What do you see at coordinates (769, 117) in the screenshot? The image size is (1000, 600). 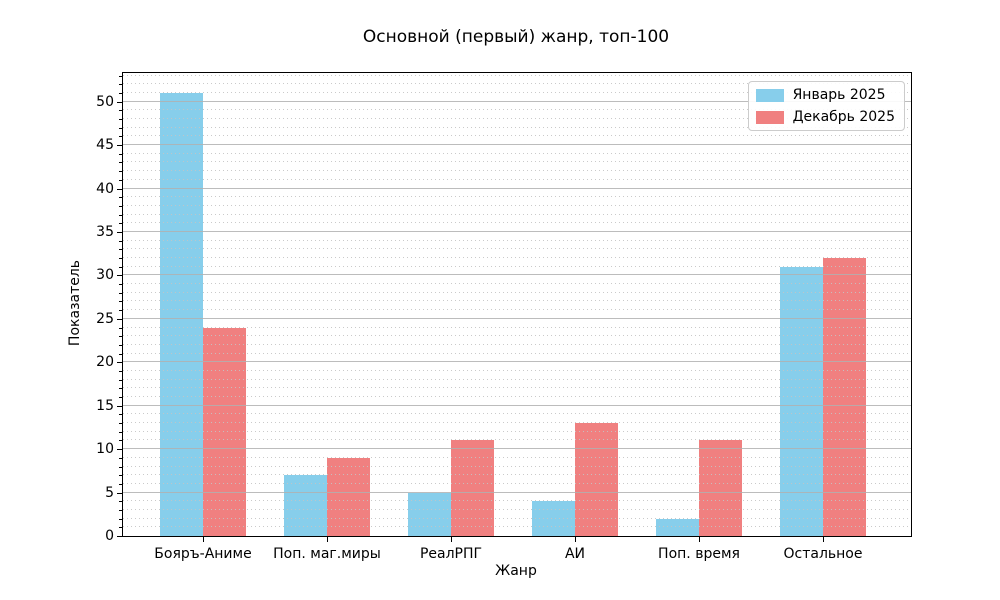 I see `legend-swatch-december-icon` at bounding box center [769, 117].